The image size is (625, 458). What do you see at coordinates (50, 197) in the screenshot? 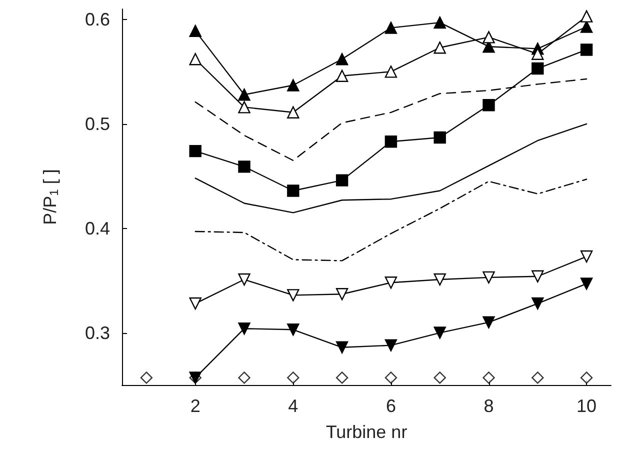
I see `y-axis-title: P/P1 [ ]` at bounding box center [50, 197].